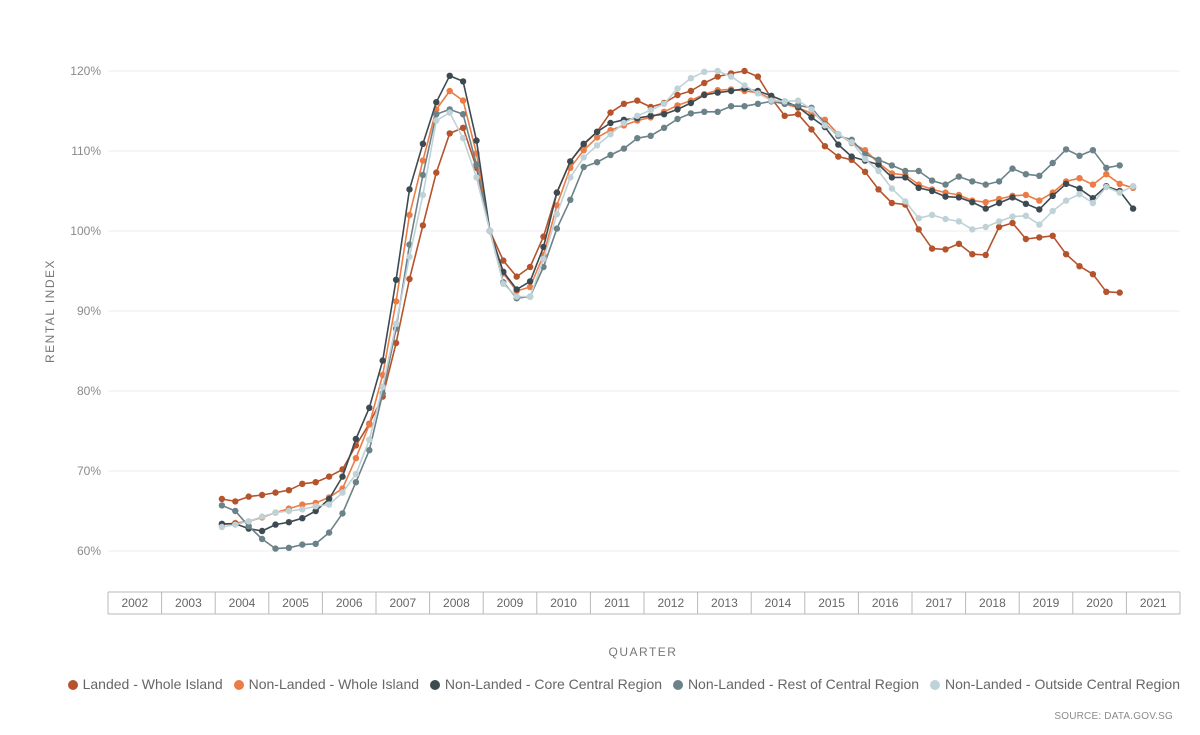 Image resolution: width=1200 pixels, height=735 pixels. Describe the element at coordinates (1054, 684) in the screenshot. I see `legend-item-non-landed-outside-central: Non-Landed - Outside Central Region` at that location.